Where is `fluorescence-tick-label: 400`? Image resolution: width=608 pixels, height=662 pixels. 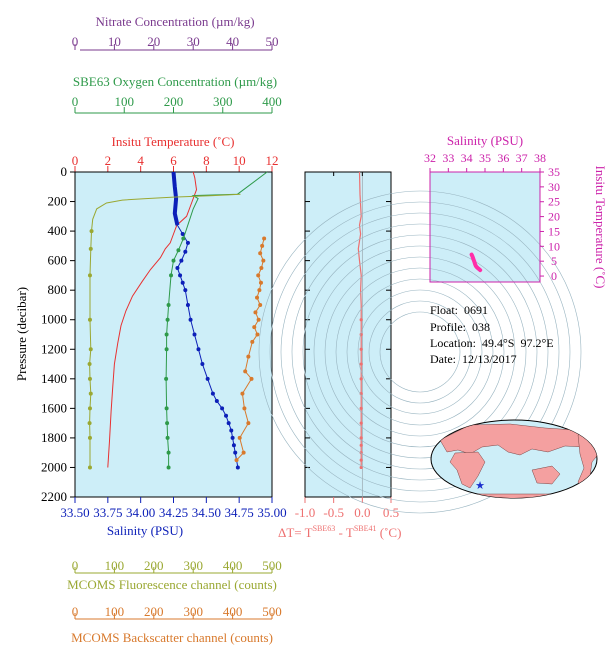
fluorescence-tick-label: 400 is located at coordinates (233, 565).